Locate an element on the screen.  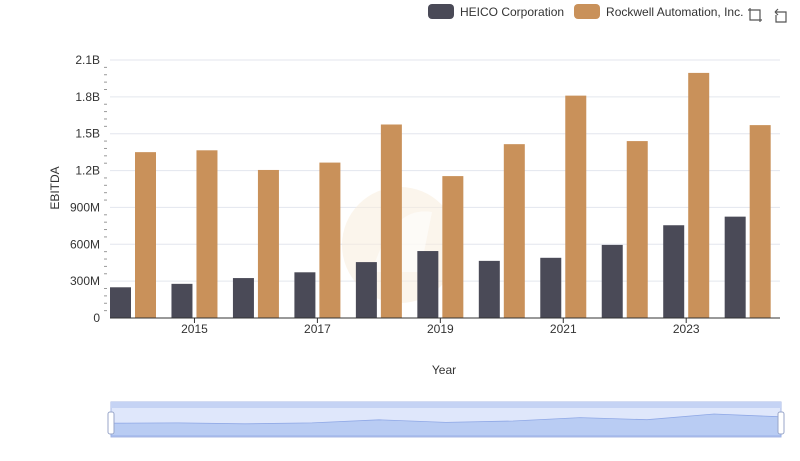
legend-item-rockwell: Rockwell Automation, Inc. is located at coordinates (658, 11).